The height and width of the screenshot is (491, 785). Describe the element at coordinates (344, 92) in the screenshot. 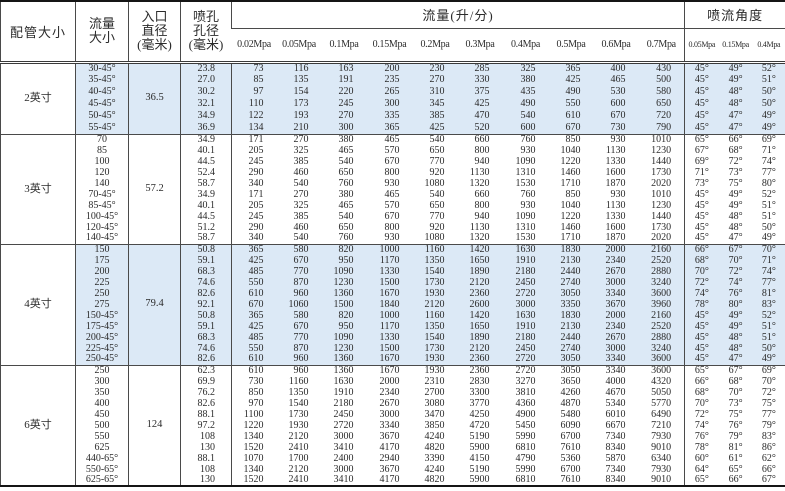

I see `flow-value-cell: 220` at that location.